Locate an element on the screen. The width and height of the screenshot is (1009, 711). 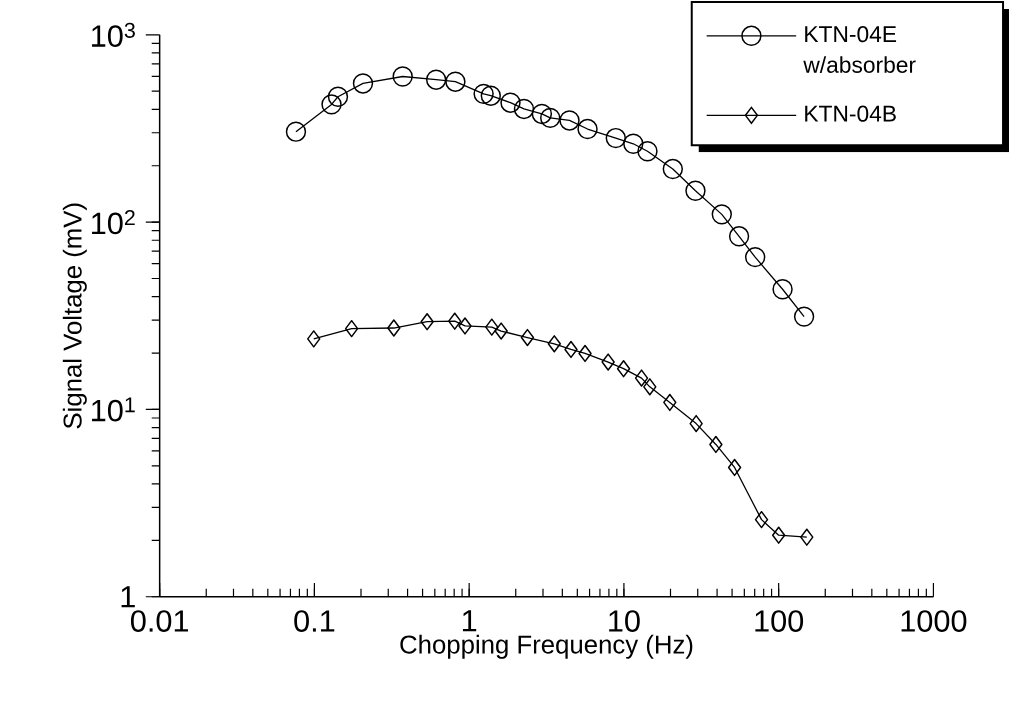
y-axis-title: Signal Voltage (mV) is located at coordinates (74, 316).